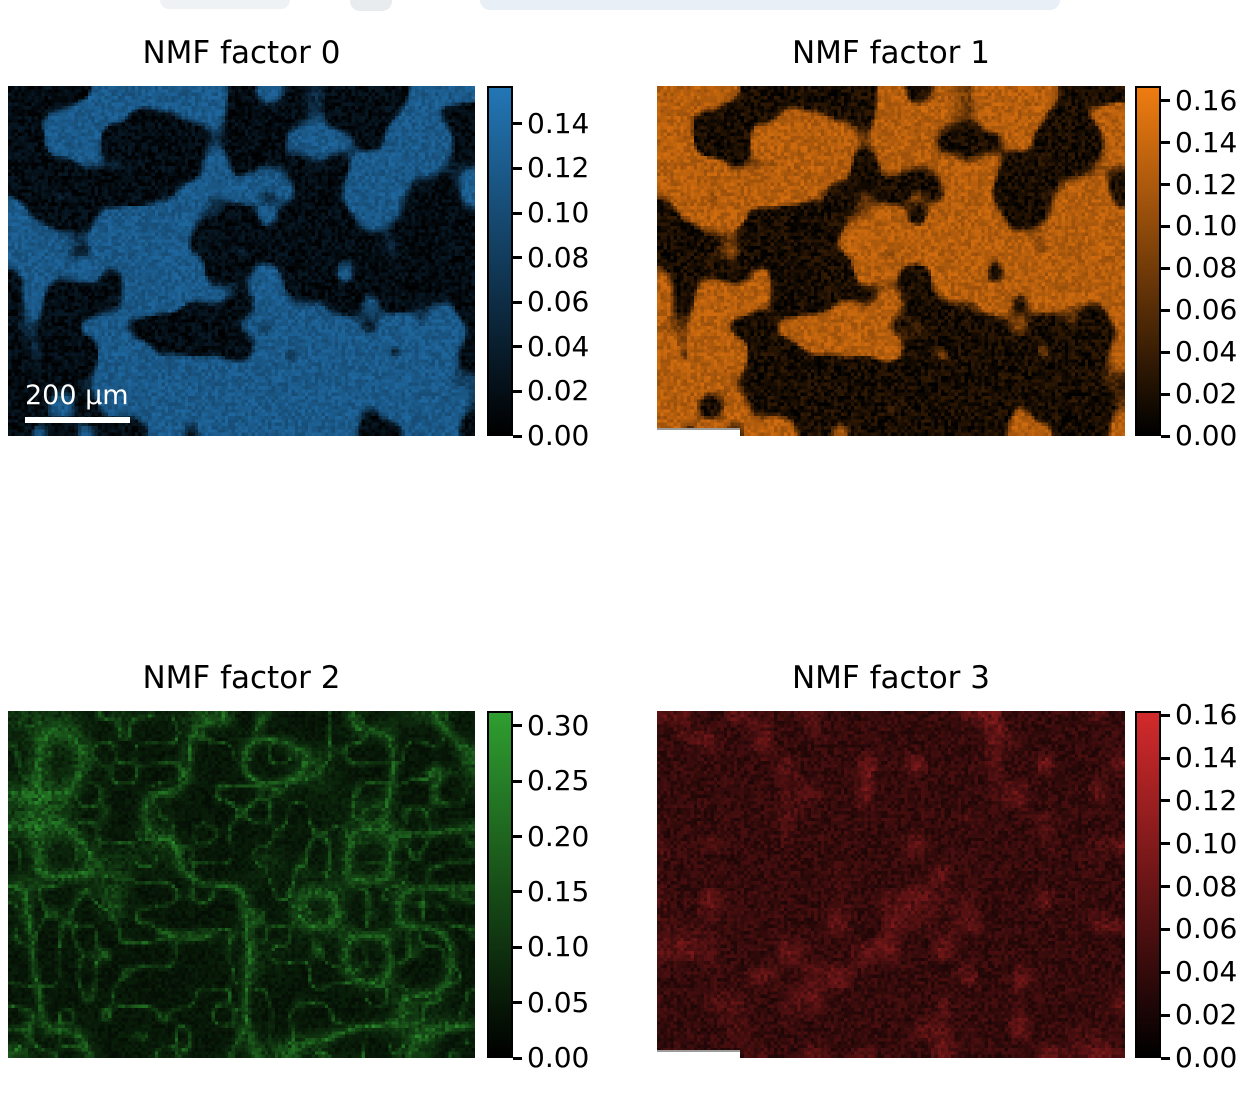 The height and width of the screenshot is (1120, 1260). Describe the element at coordinates (558, 891) in the screenshot. I see `colorbar-tick-label: 0.15` at that location.